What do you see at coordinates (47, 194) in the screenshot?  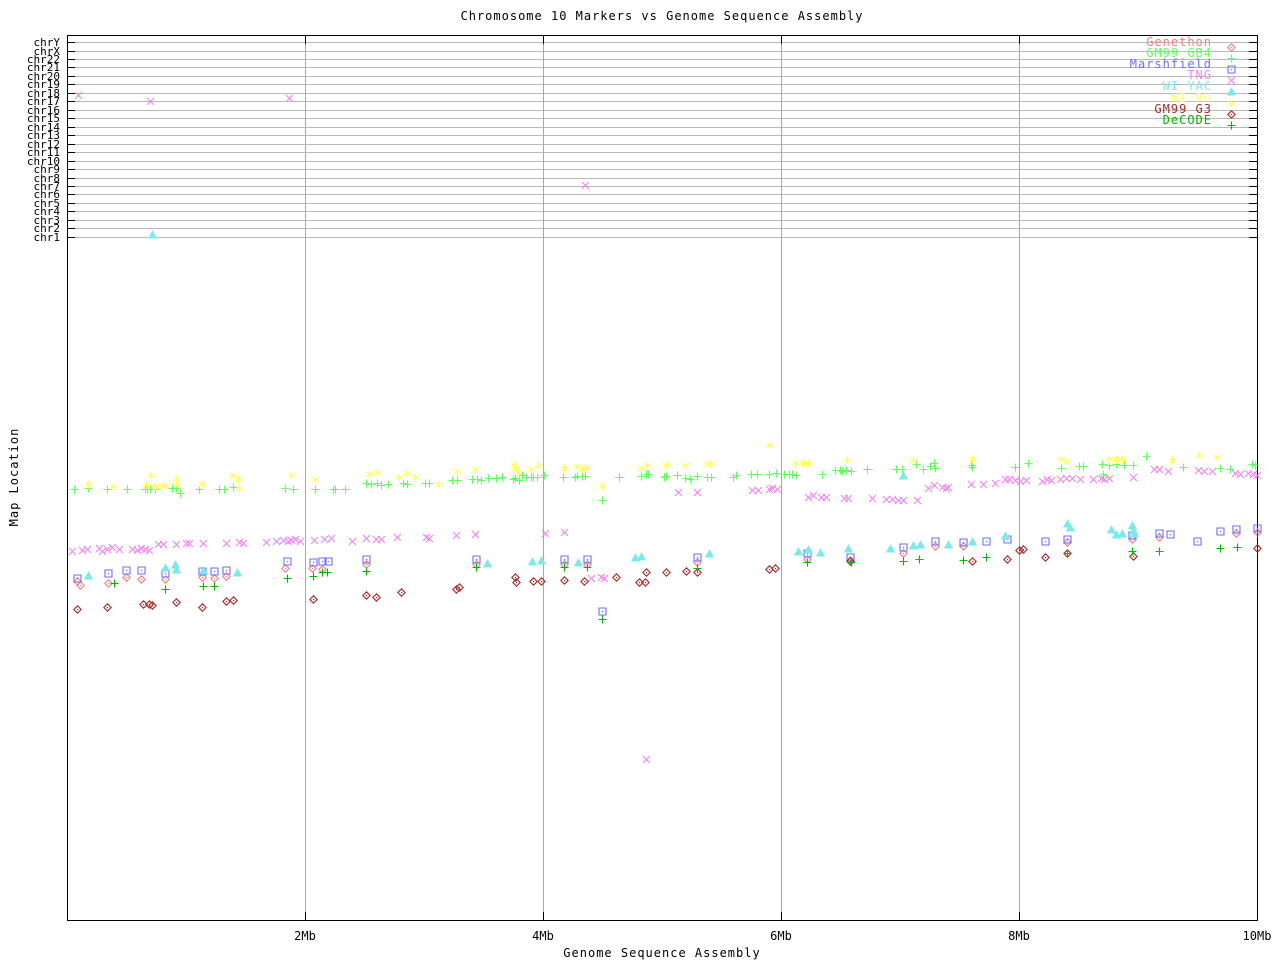 I see `chromosome-tick-label: chr6` at bounding box center [47, 194].